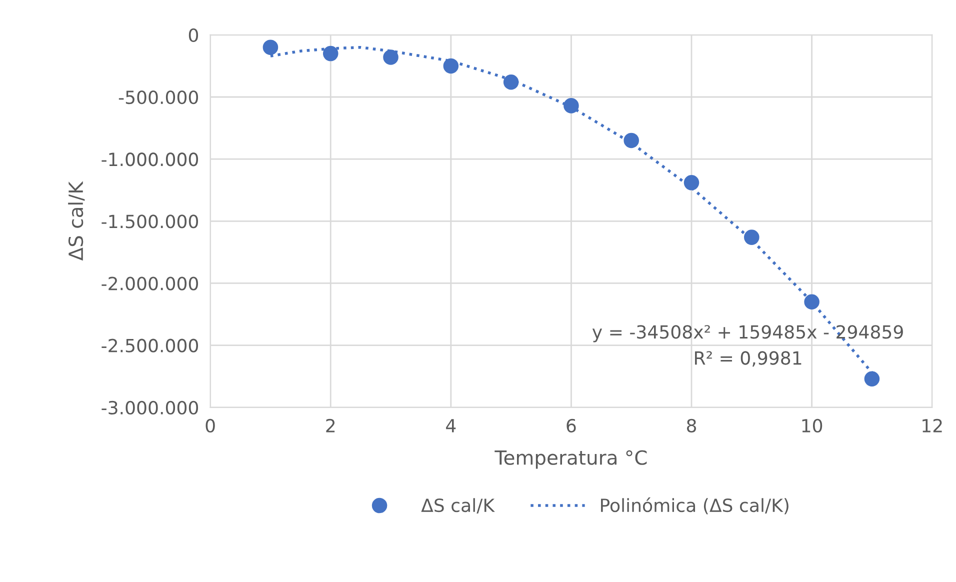 This screenshot has height=582, width=956. I want to click on x-axis-title: Temperatura °C, so click(570, 459).